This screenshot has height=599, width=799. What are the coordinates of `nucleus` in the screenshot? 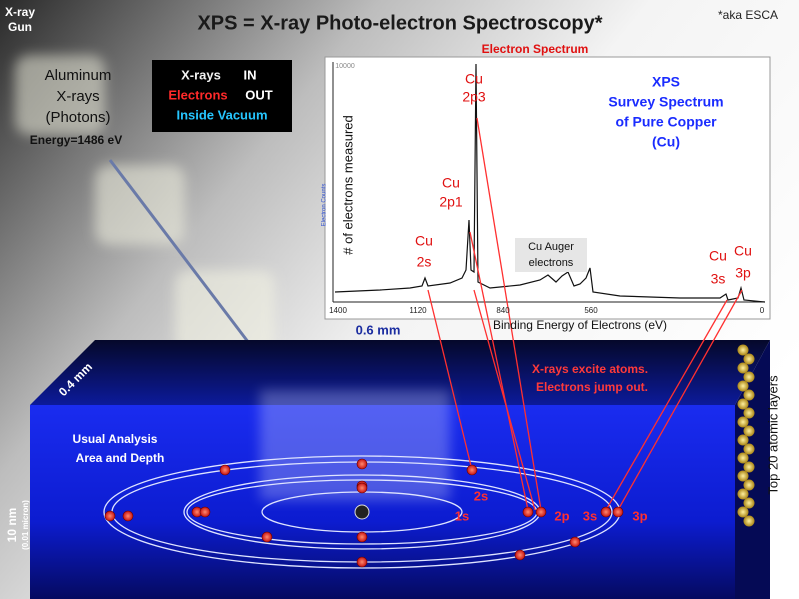 It's located at (362, 512).